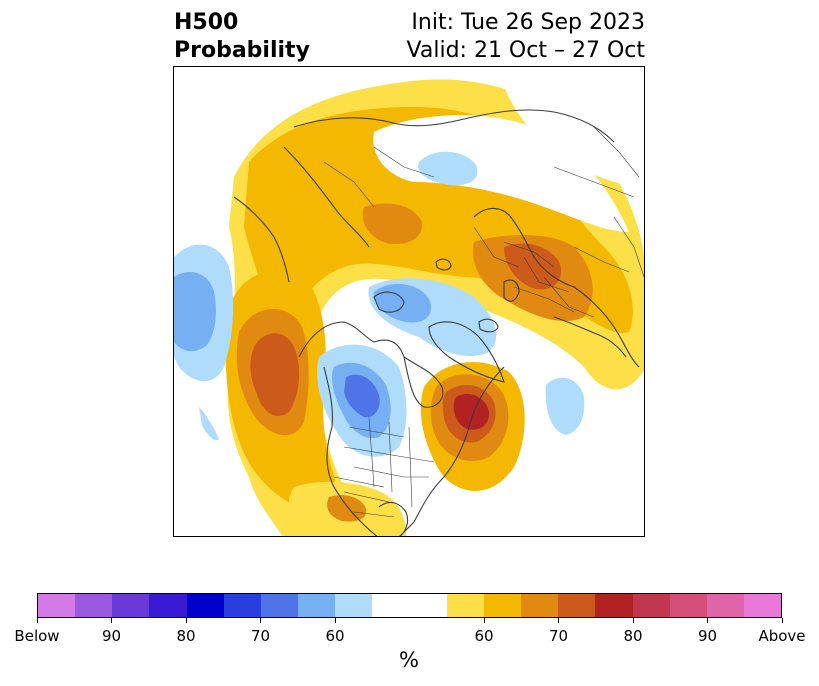 Image resolution: width=819 pixels, height=686 pixels. Describe the element at coordinates (466, 352) in the screenshot. I see `coast-greenland` at that location.